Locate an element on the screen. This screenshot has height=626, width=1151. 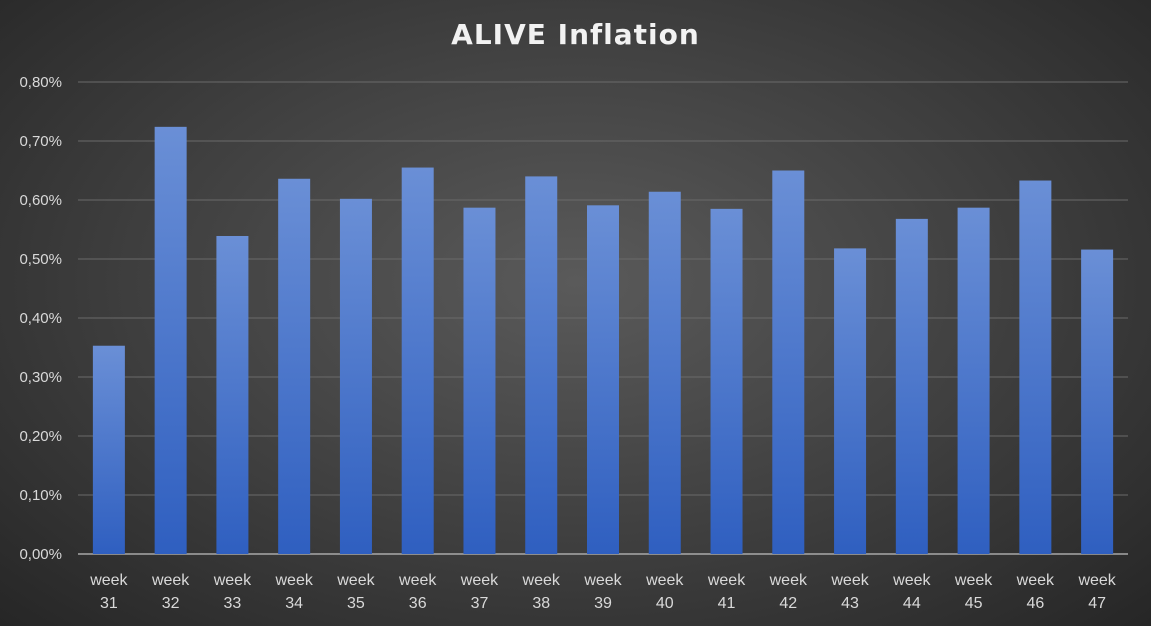
y-tick-label: 0,20% is located at coordinates (40, 436).